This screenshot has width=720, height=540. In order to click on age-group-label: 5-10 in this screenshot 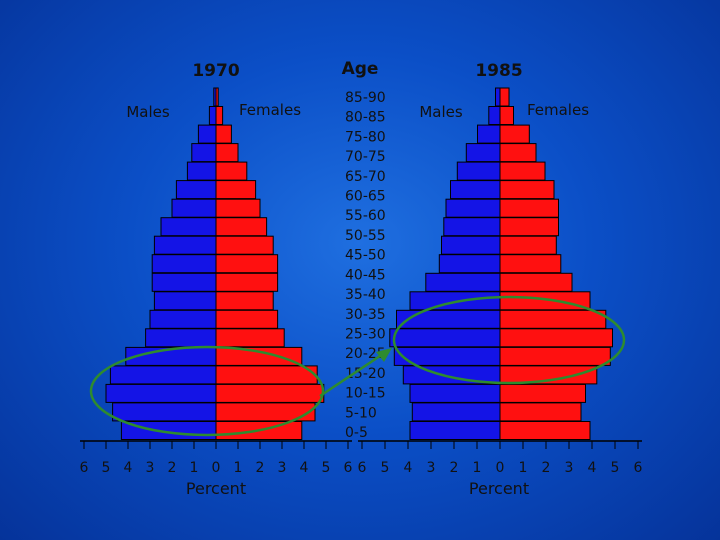, I will do `click(361, 413)`.